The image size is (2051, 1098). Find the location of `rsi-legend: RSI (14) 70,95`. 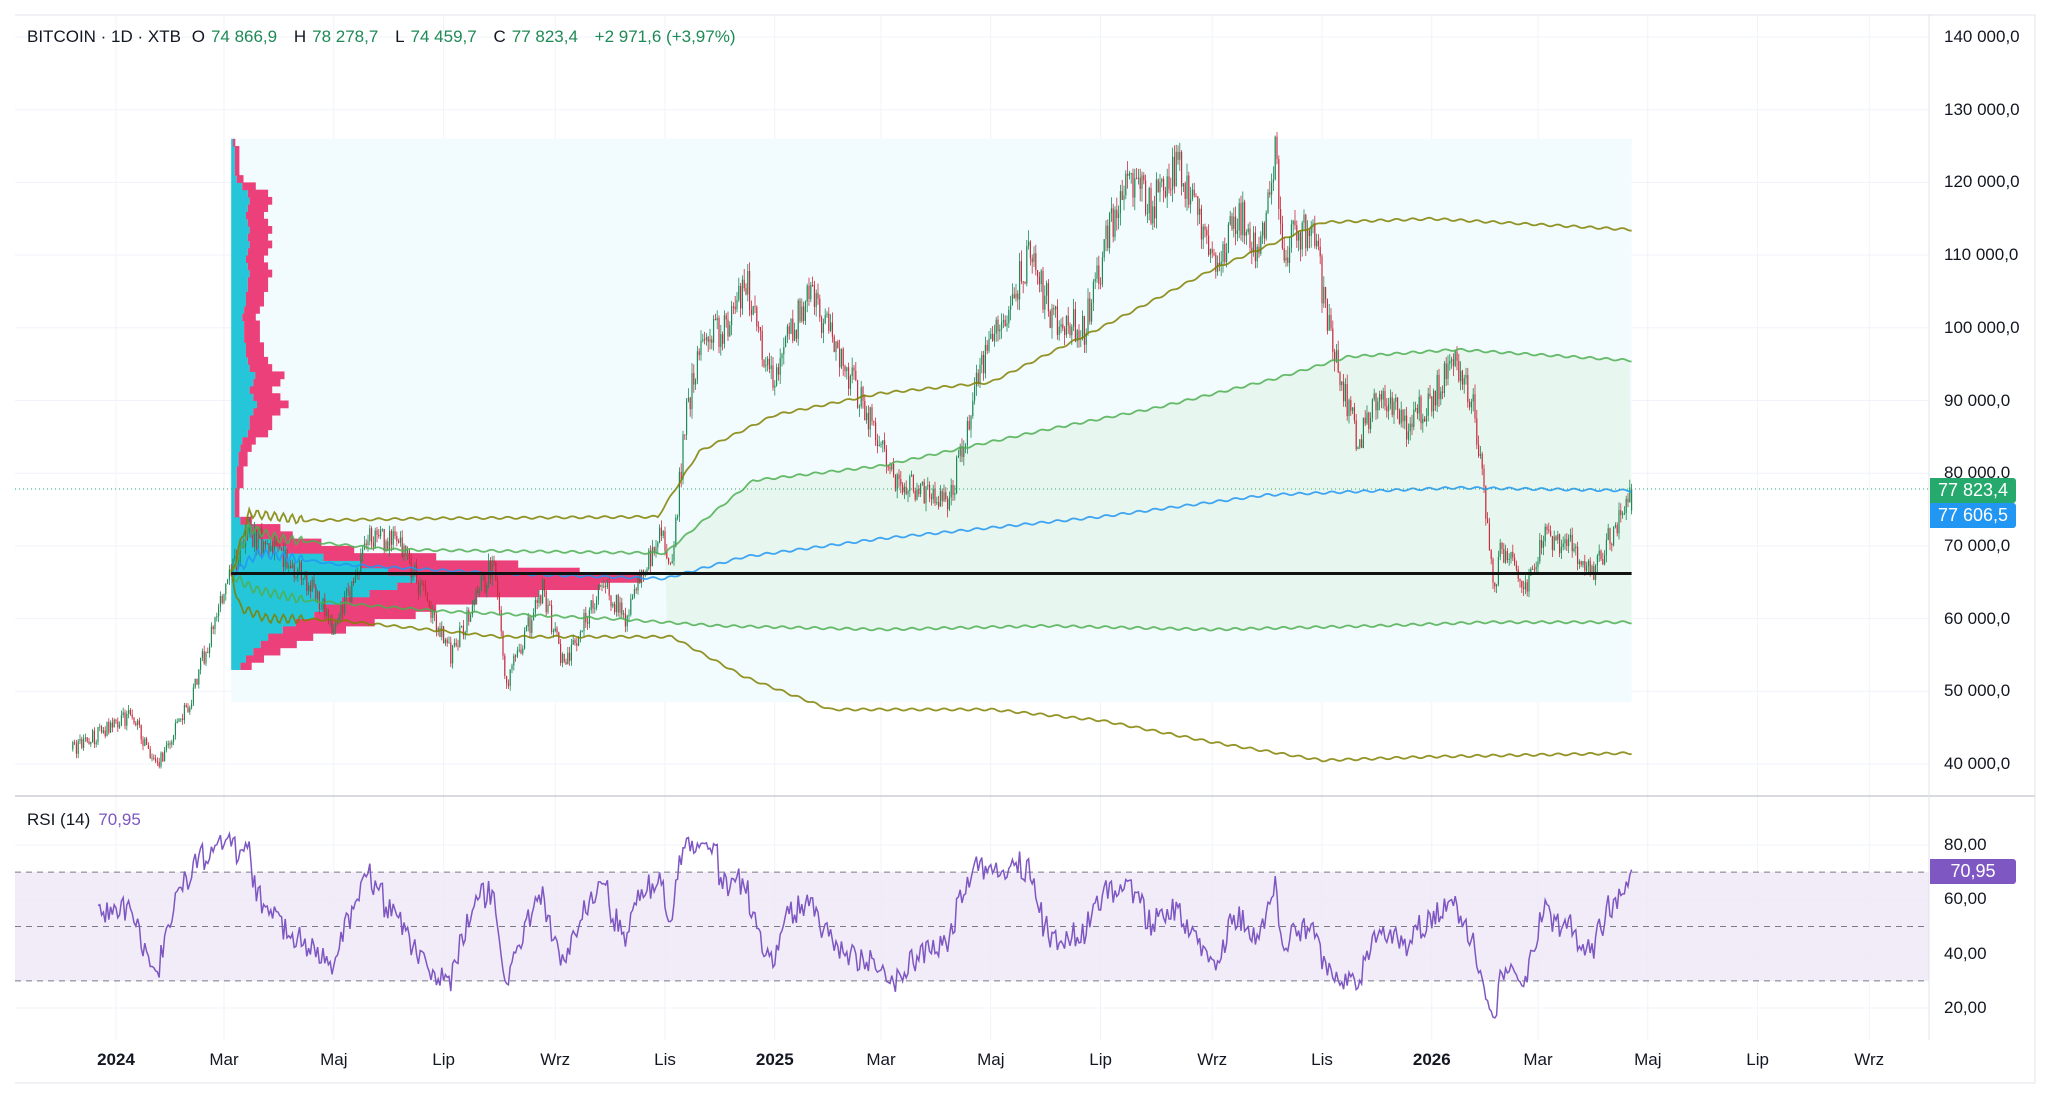

rsi-legend: RSI (14) 70,95 is located at coordinates (84, 820).